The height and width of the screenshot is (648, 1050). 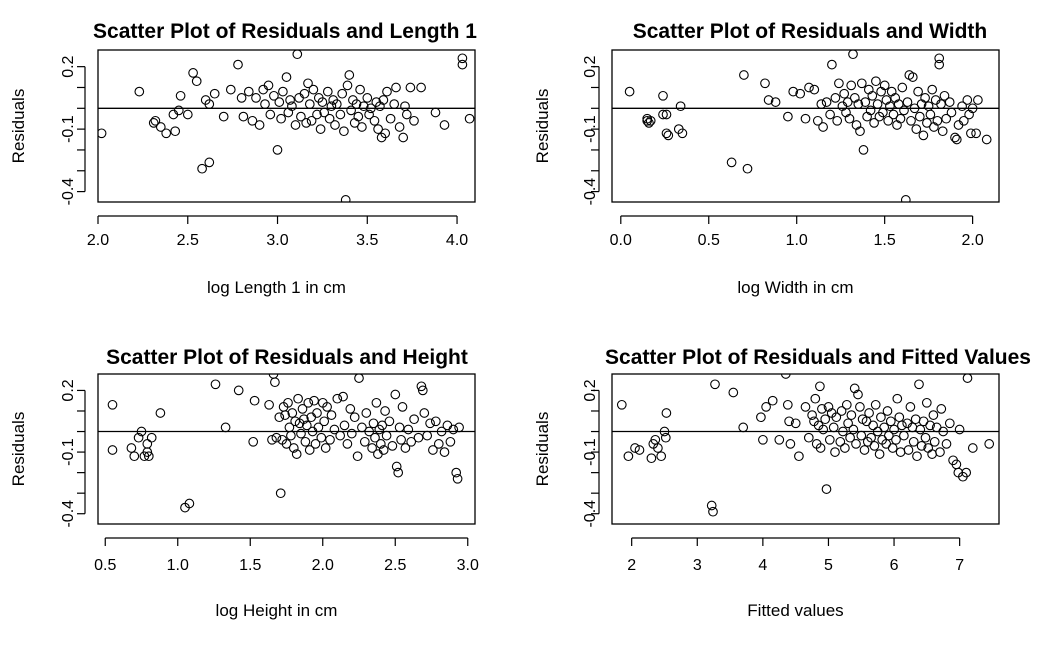 What do you see at coordinates (18, 449) in the screenshot?
I see `y-axis-label: Residuals` at bounding box center [18, 449].